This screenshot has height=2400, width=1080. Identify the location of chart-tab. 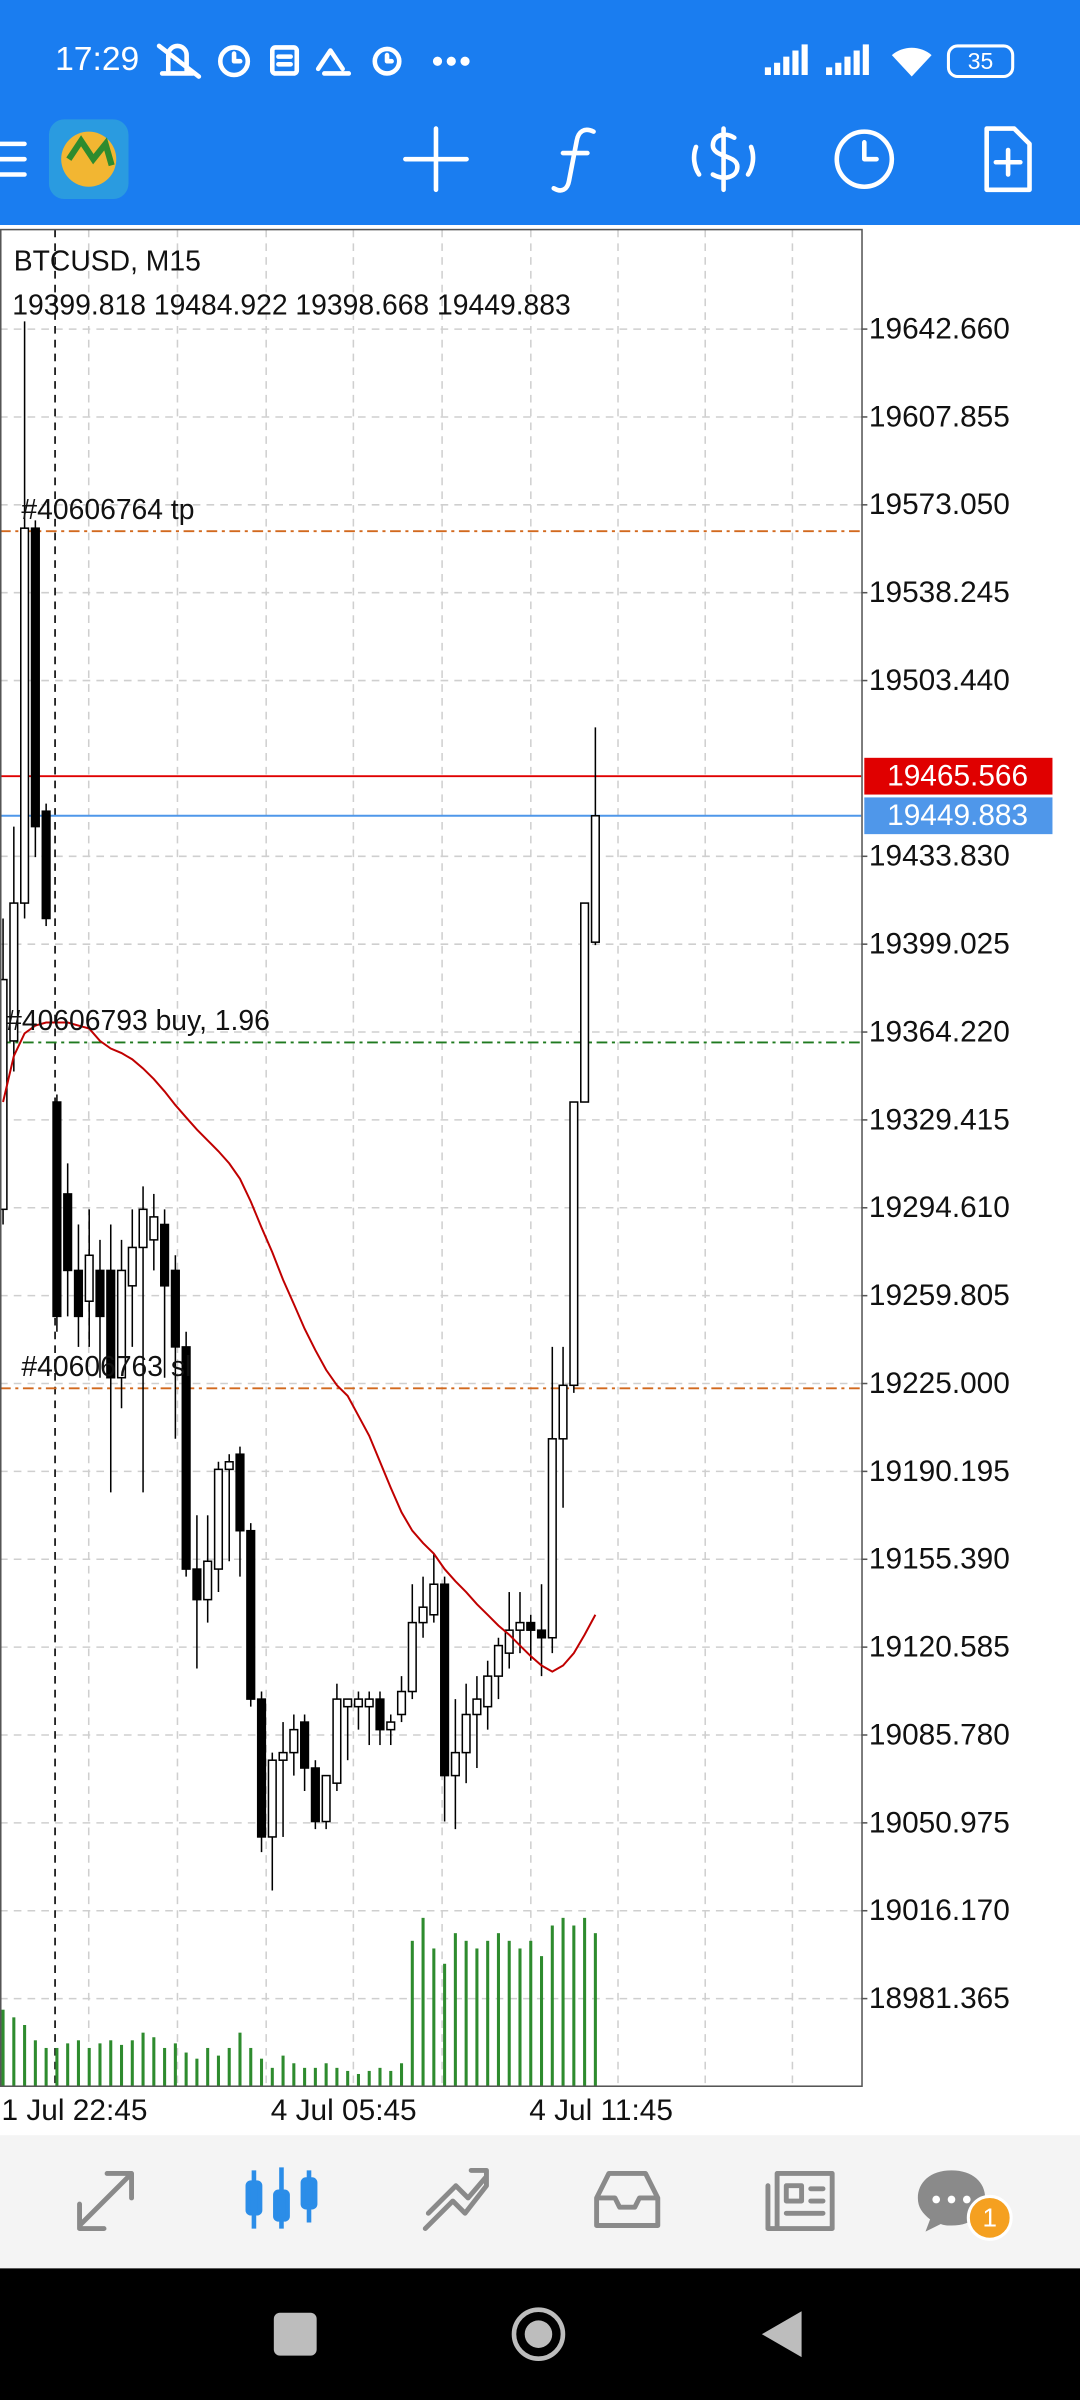
(281, 2198).